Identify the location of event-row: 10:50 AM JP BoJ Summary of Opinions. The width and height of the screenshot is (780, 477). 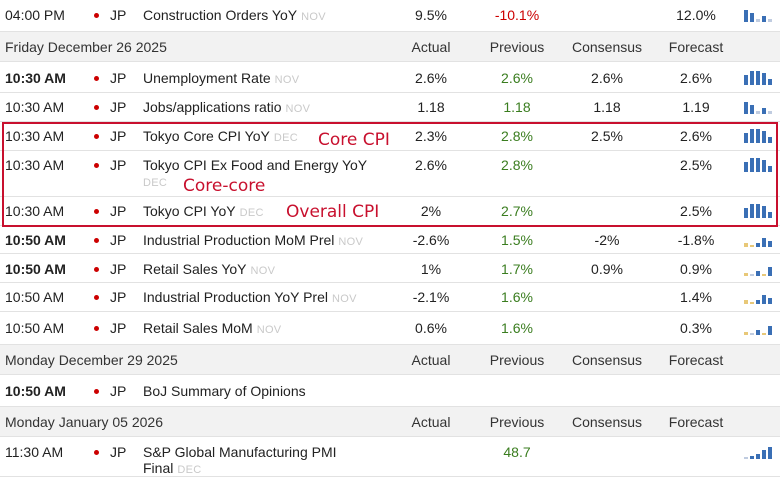
(390, 391).